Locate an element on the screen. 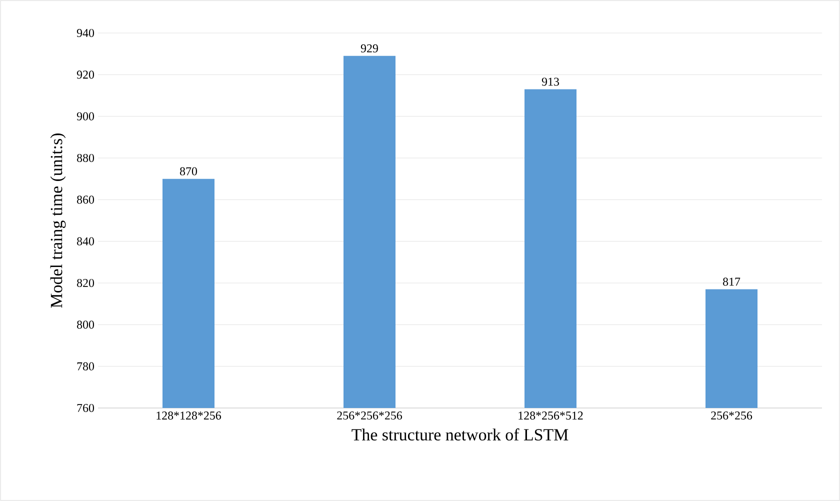  y-tick-label: 940 is located at coordinates (85, 33).